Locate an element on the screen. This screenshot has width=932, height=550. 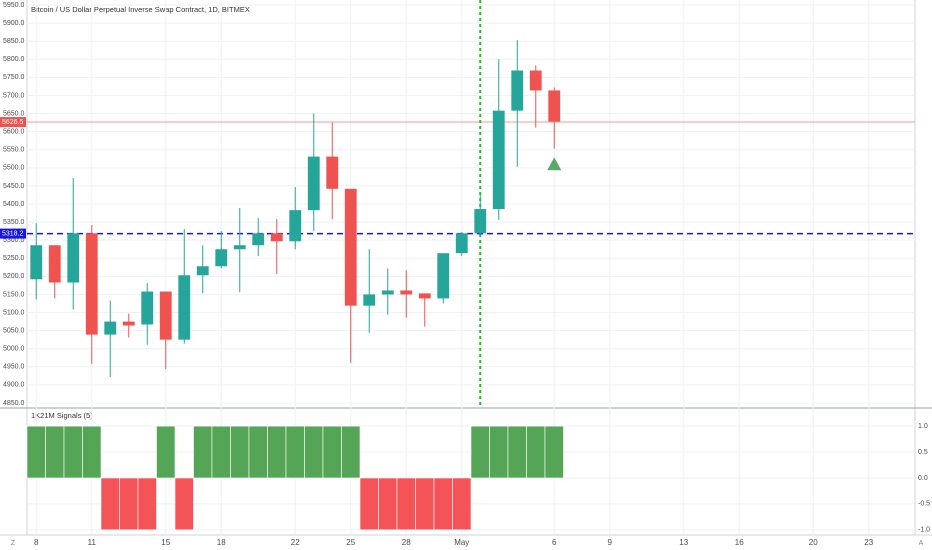
y-tick-label: 5900.0 is located at coordinates (14, 23).